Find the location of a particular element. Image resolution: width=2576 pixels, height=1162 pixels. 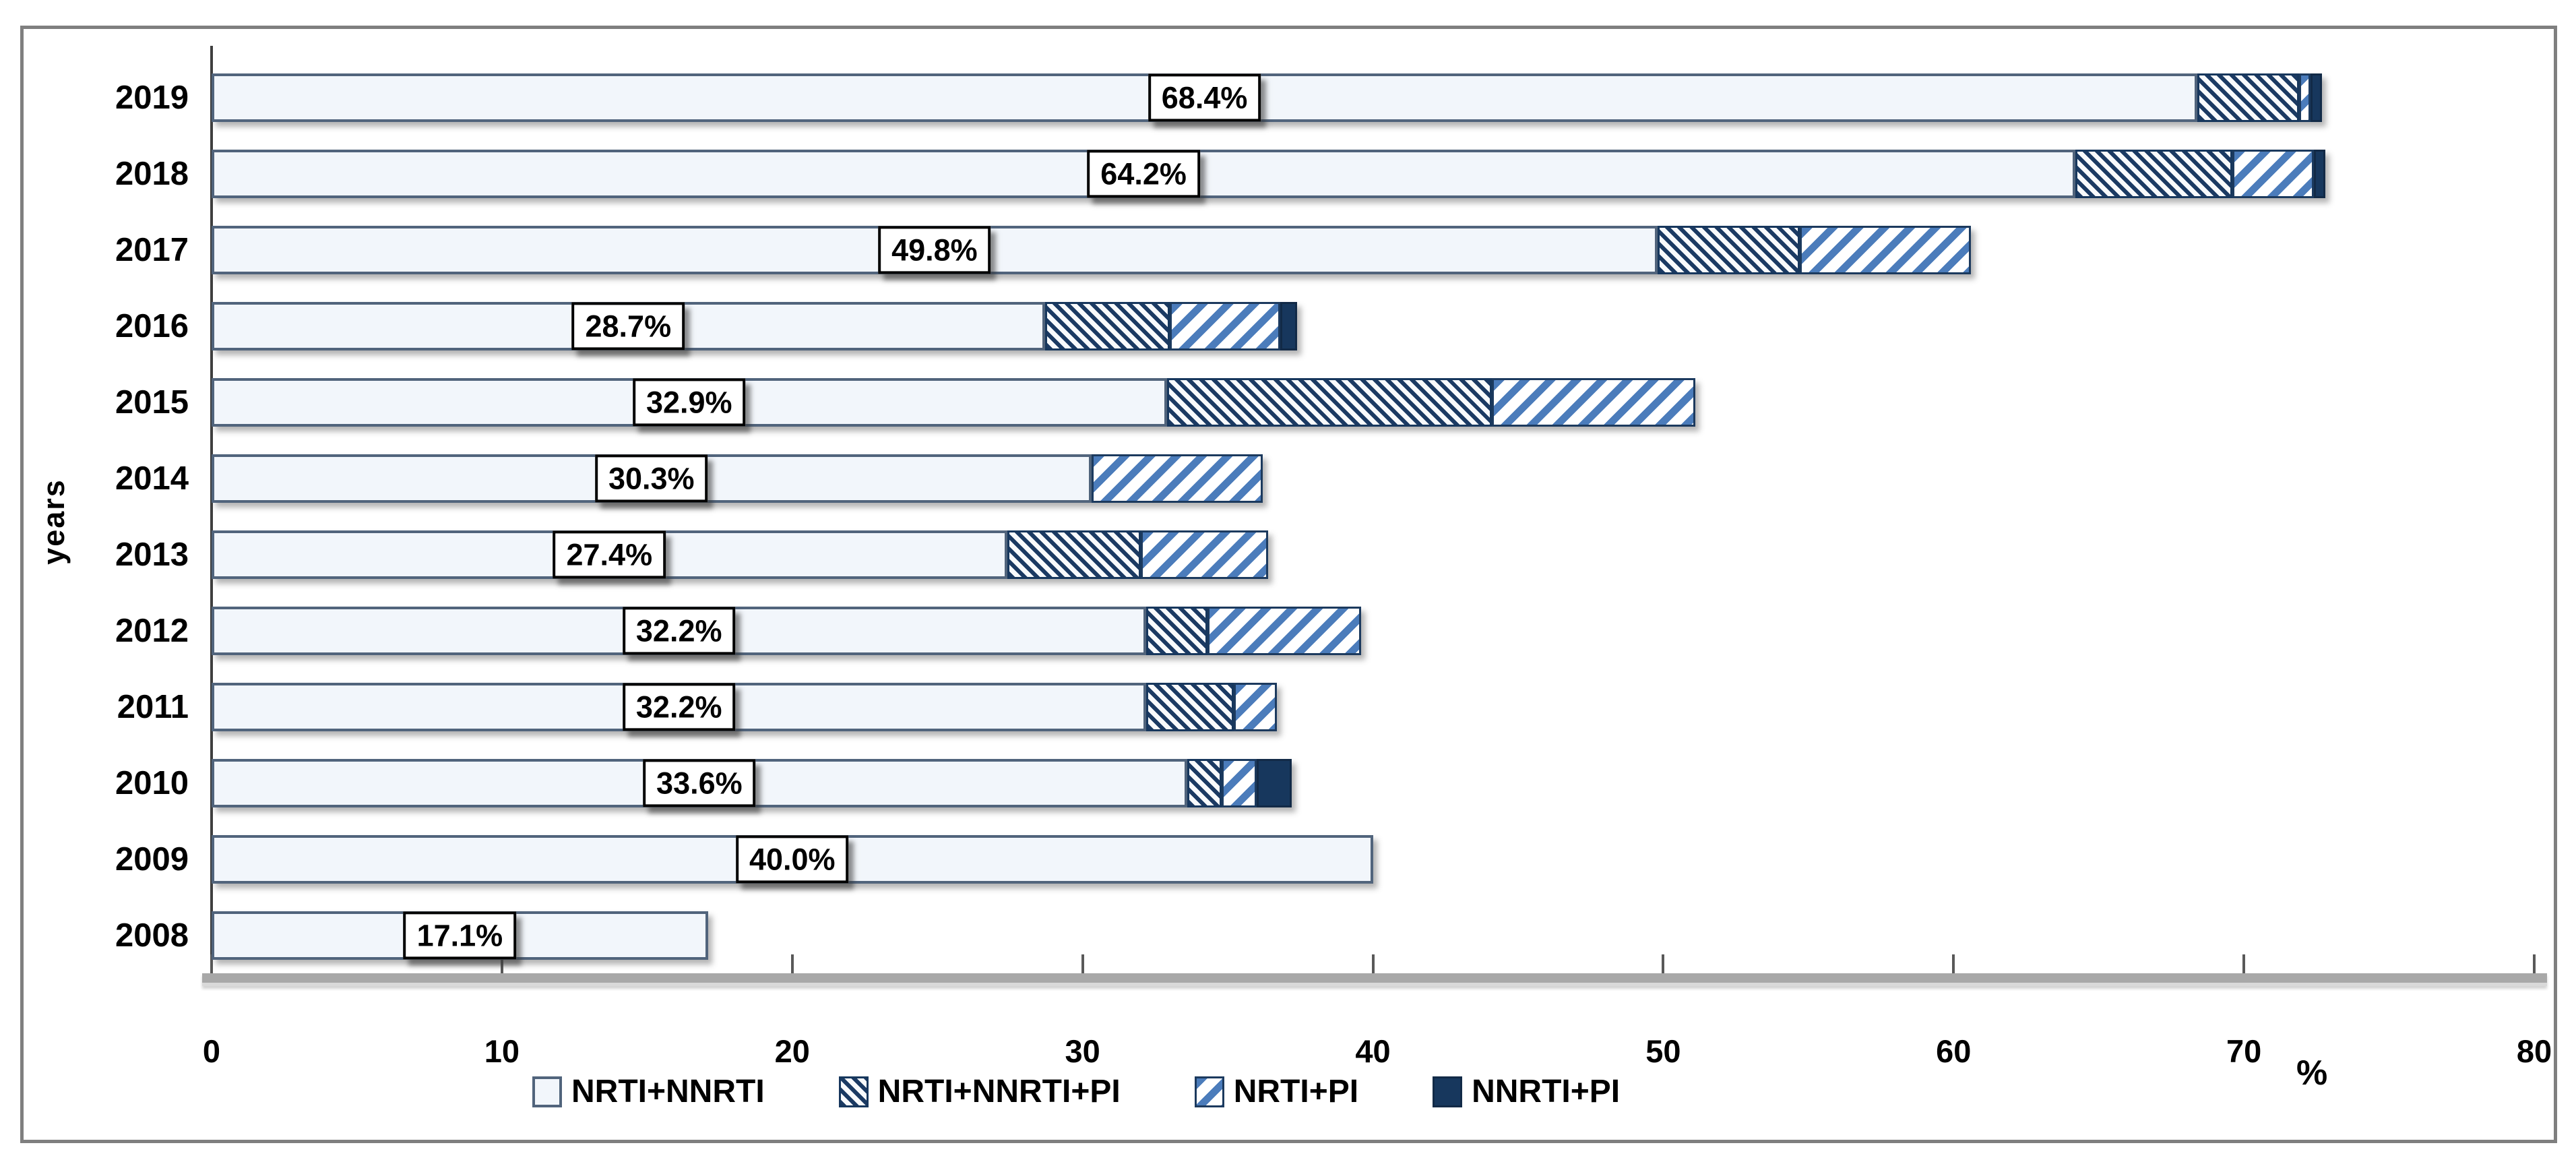

y-axis-category-label: 2010 is located at coordinates (152, 783).